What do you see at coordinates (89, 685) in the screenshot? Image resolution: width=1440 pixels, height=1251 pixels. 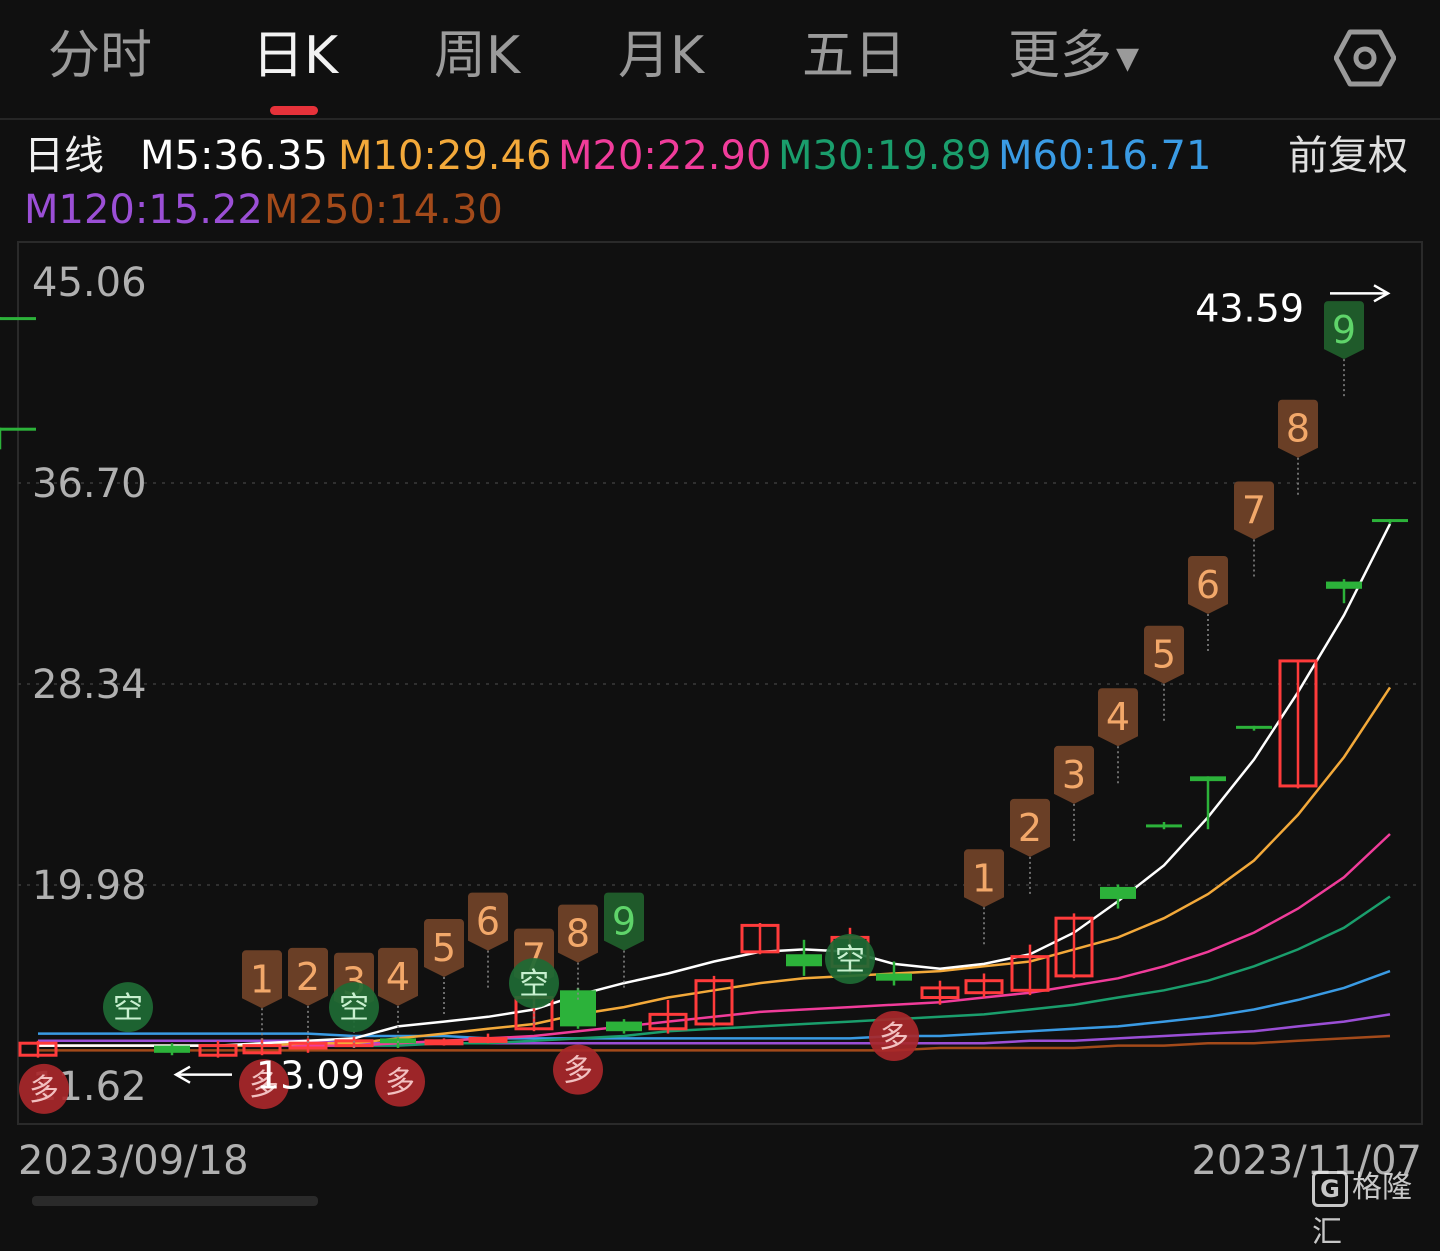 I see `y-tick-label: 28.34` at bounding box center [89, 685].